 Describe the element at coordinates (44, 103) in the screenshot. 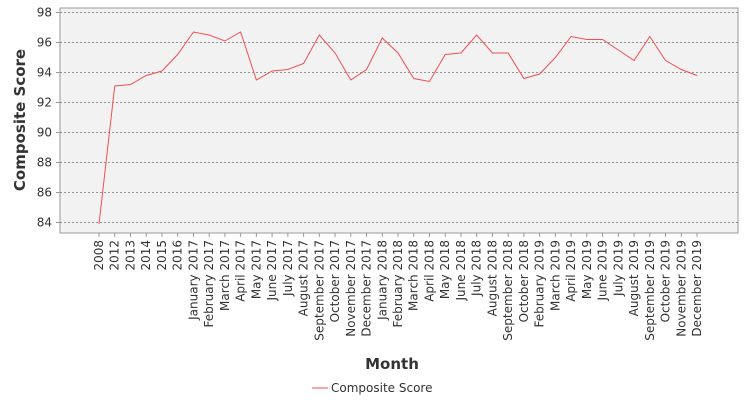

I see `y-tick-label: 92` at that location.